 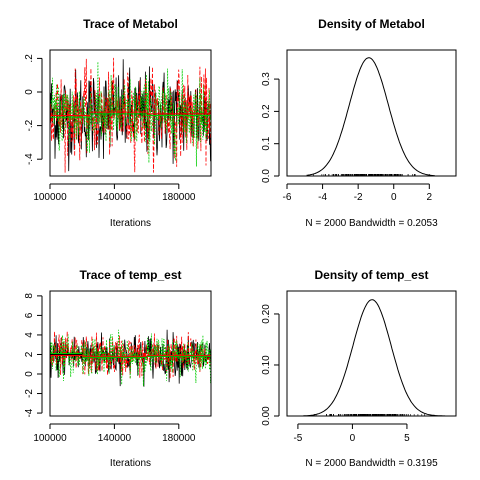 I want to click on x-tick-label: -2, so click(x=358, y=197).